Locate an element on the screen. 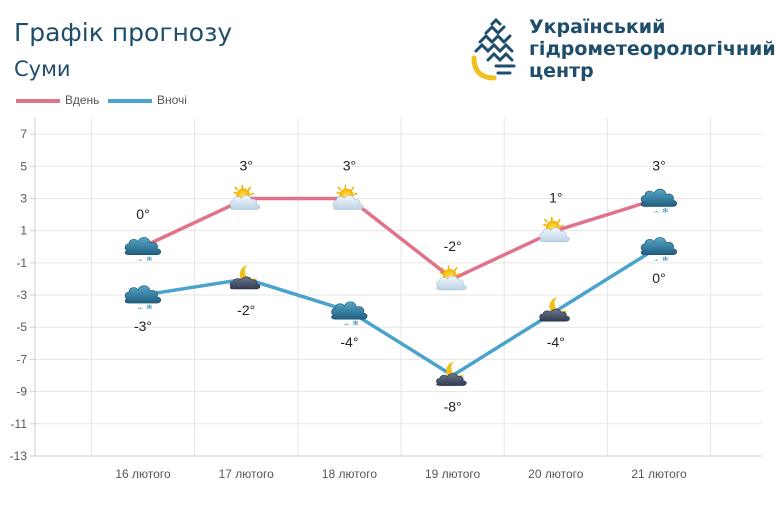 The image size is (775, 516). legend-swatch-day is located at coordinates (38, 101).